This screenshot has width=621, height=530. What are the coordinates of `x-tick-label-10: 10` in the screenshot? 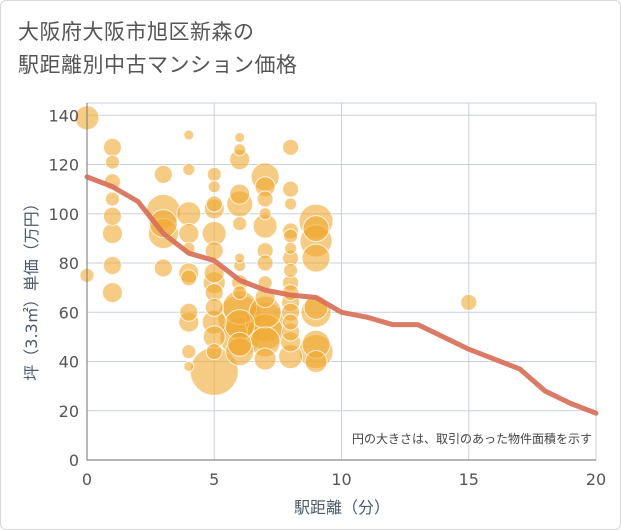 It's located at (341, 479).